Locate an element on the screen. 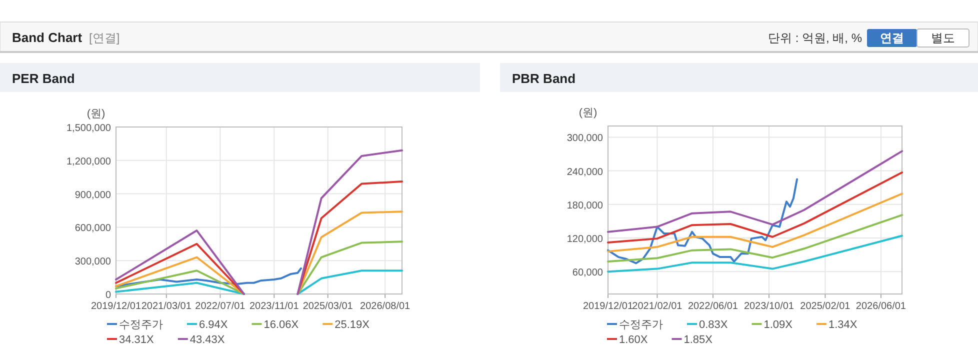  legend-item: 34.31X is located at coordinates (130, 340).